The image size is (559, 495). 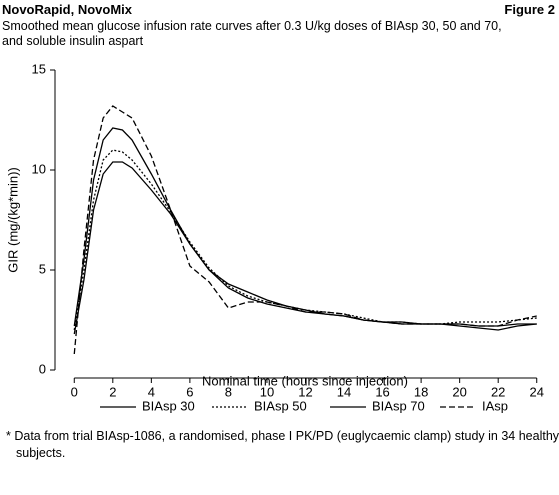 I want to click on legend-label: BIAsp 50, so click(x=280, y=405).